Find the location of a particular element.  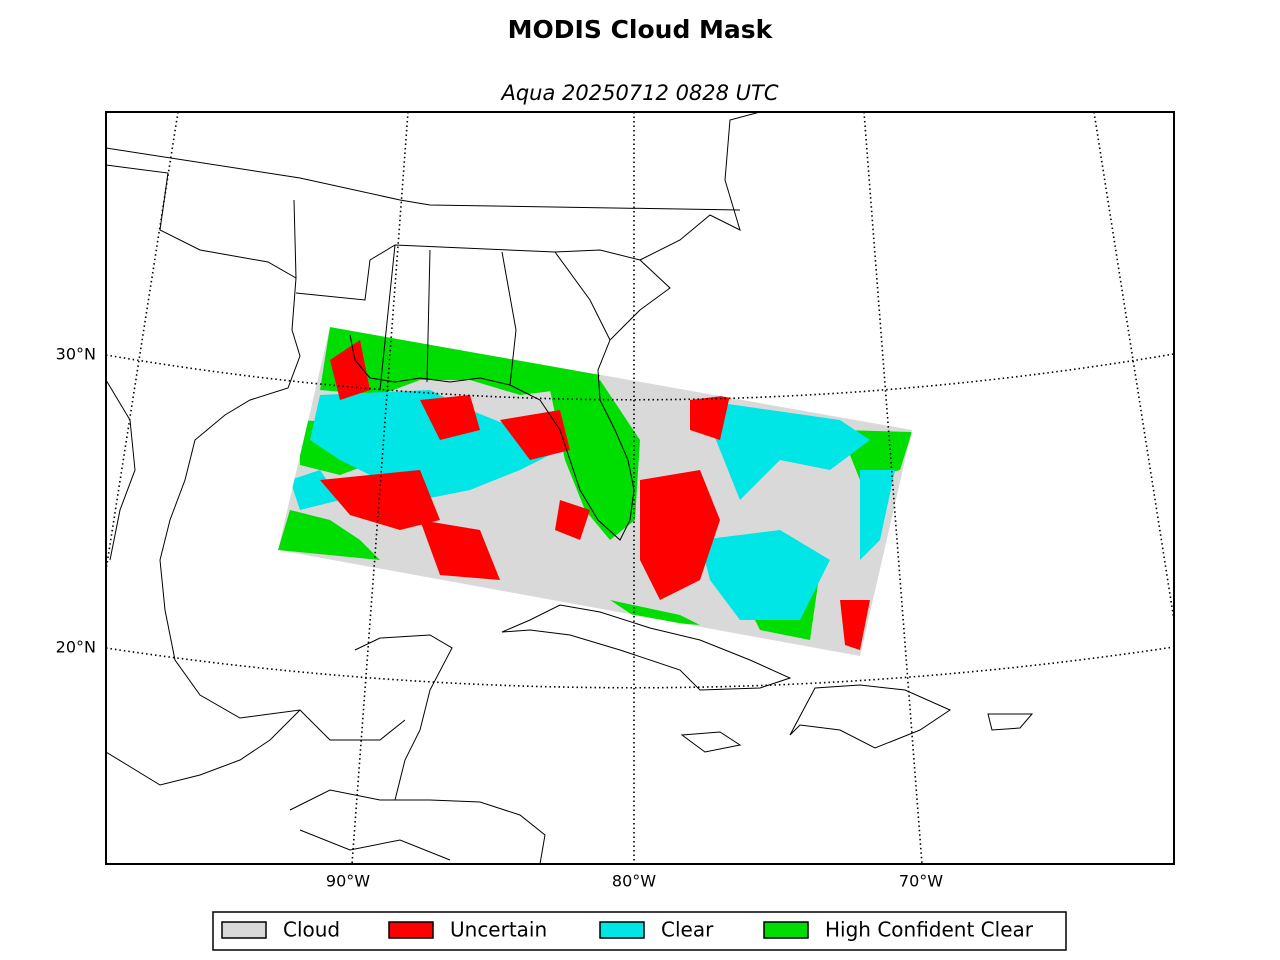

title: MODIS Cloud Mask is located at coordinates (641, 29).